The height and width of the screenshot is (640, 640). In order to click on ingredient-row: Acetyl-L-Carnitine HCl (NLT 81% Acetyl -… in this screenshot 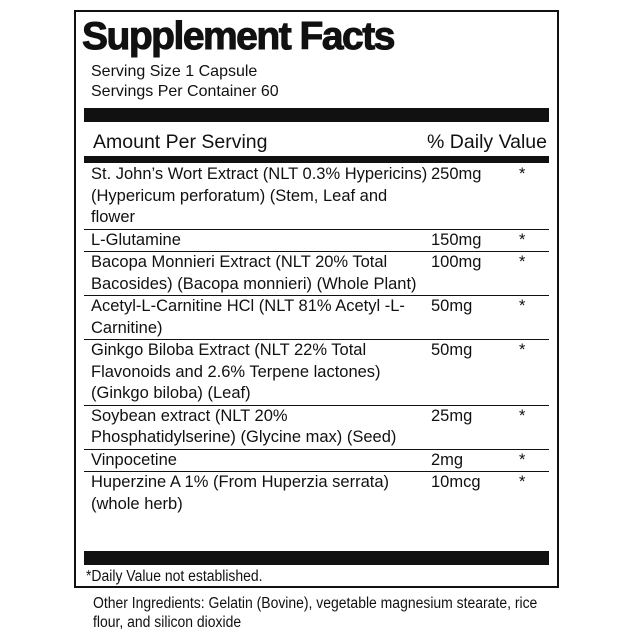, I will do `click(316, 318)`.